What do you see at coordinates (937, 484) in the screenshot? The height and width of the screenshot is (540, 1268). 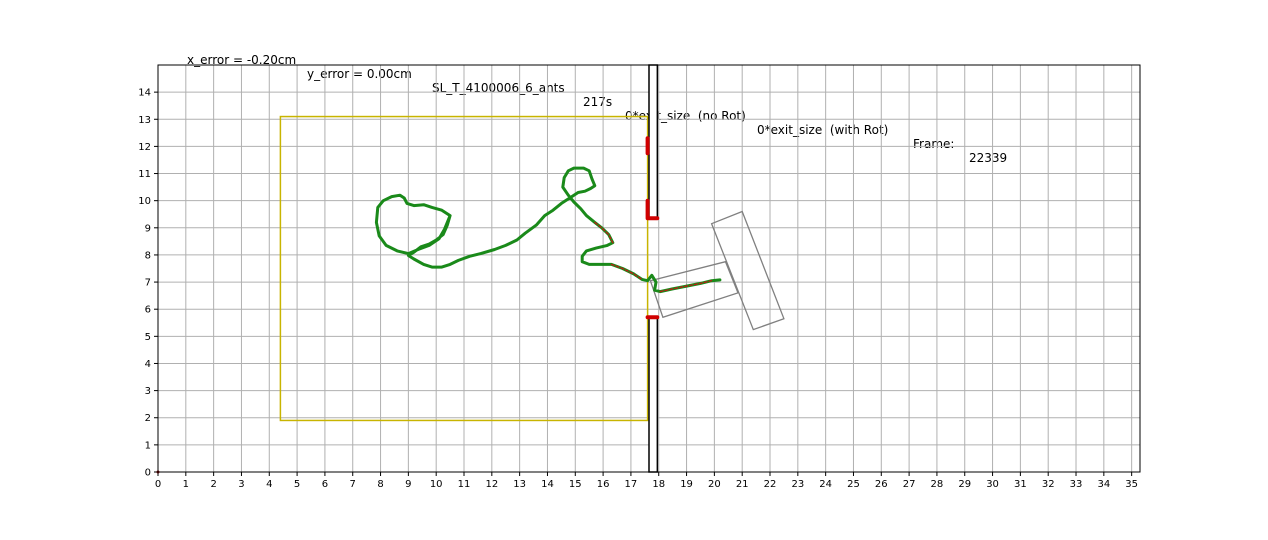 I see `x-tick-label-28: 28` at bounding box center [937, 484].